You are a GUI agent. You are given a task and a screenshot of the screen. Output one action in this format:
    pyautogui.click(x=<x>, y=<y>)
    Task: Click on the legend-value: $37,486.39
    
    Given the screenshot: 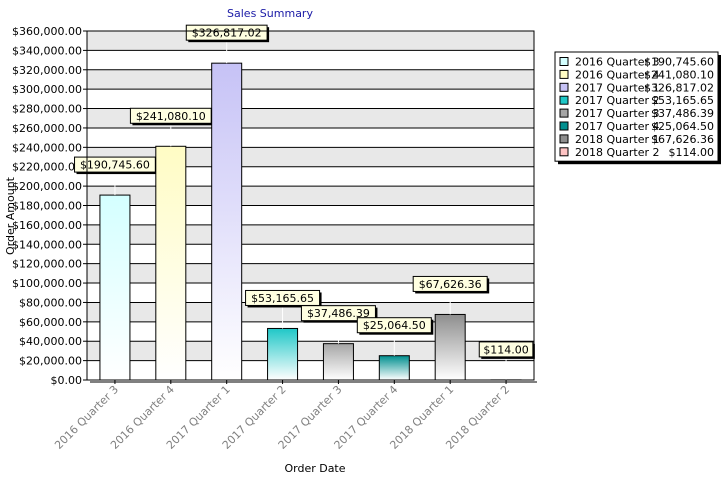 What is the action you would take?
    pyautogui.click(x=682, y=113)
    